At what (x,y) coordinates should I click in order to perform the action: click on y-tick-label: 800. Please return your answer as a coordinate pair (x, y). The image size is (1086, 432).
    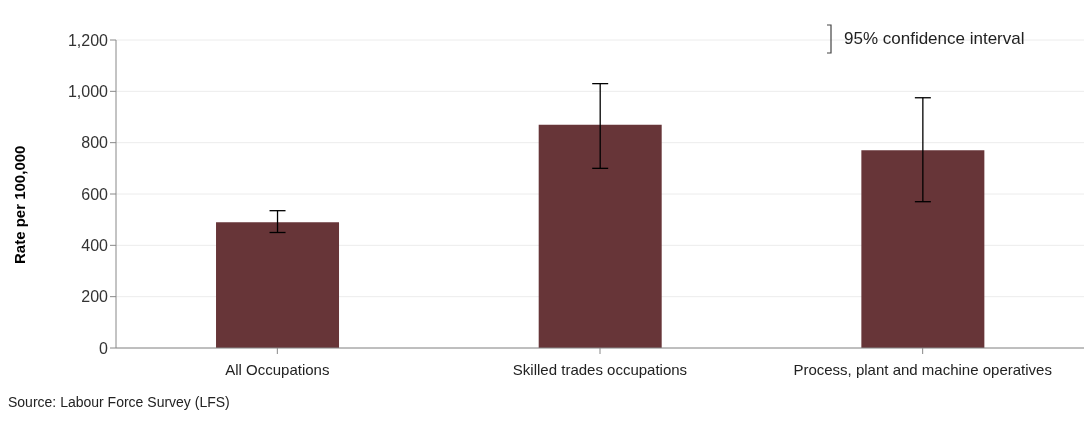
    Looking at the image, I should click on (95, 143).